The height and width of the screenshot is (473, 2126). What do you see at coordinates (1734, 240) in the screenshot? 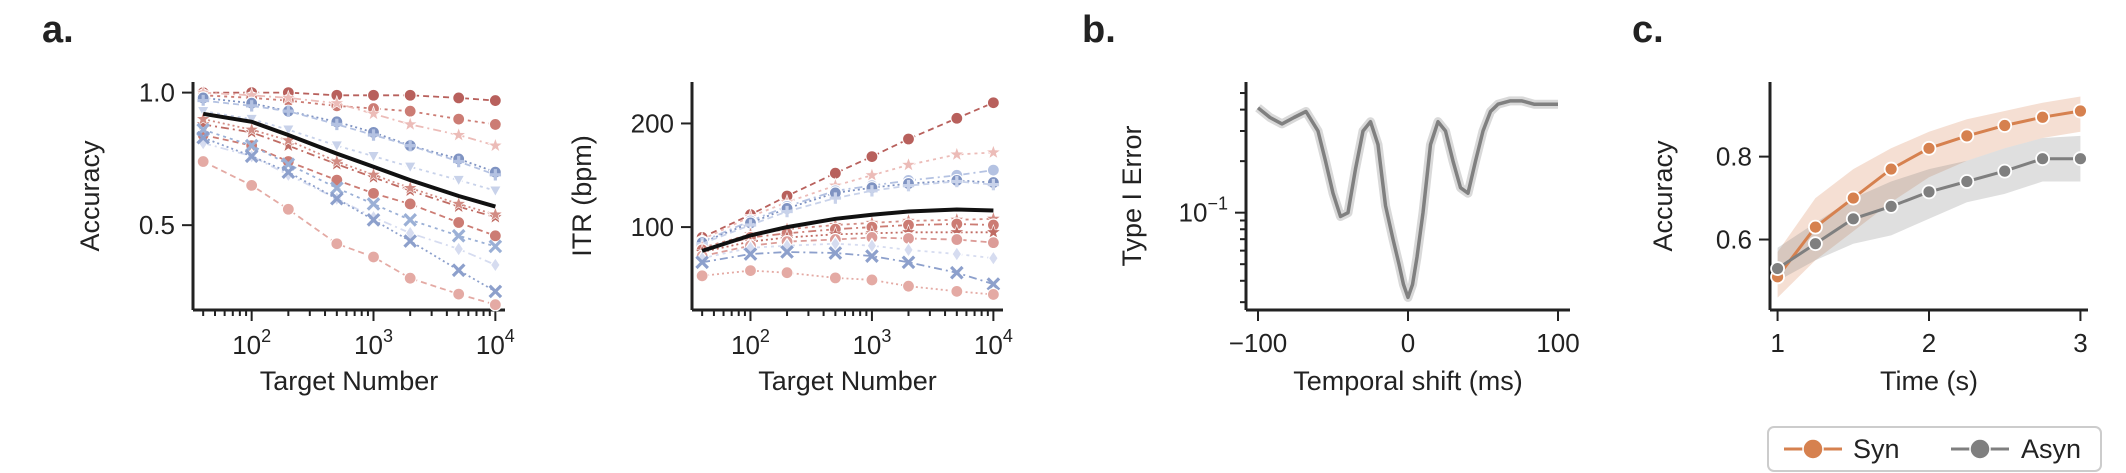
I see `y-tick-label: 0.6` at bounding box center [1734, 240].